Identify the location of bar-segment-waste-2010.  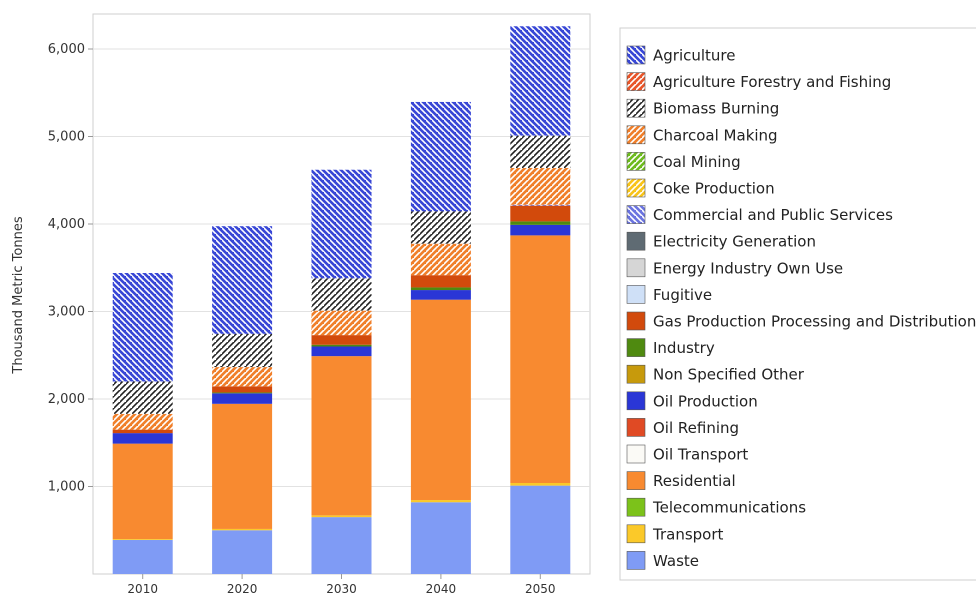
(142, 556).